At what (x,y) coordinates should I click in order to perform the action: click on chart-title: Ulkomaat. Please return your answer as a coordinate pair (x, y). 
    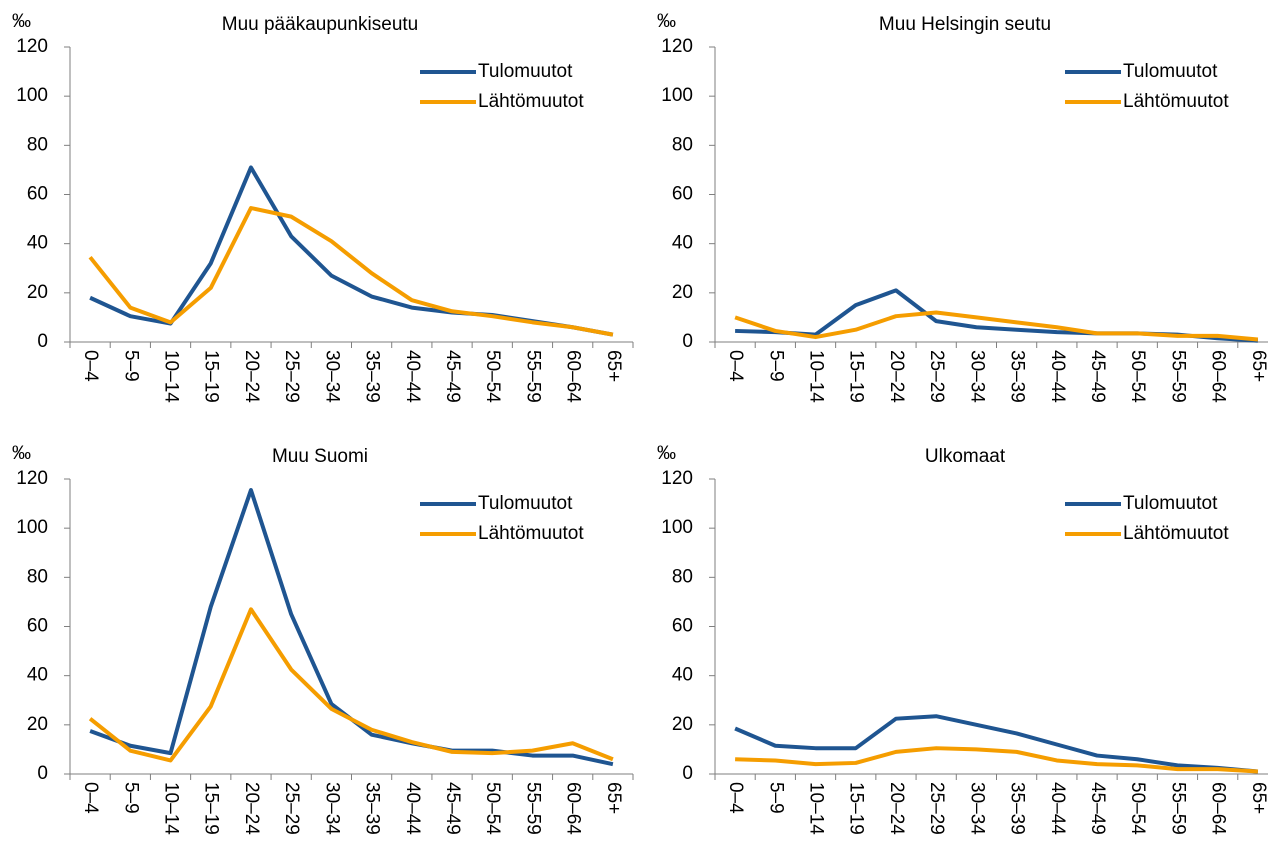
    Looking at the image, I should click on (965, 456).